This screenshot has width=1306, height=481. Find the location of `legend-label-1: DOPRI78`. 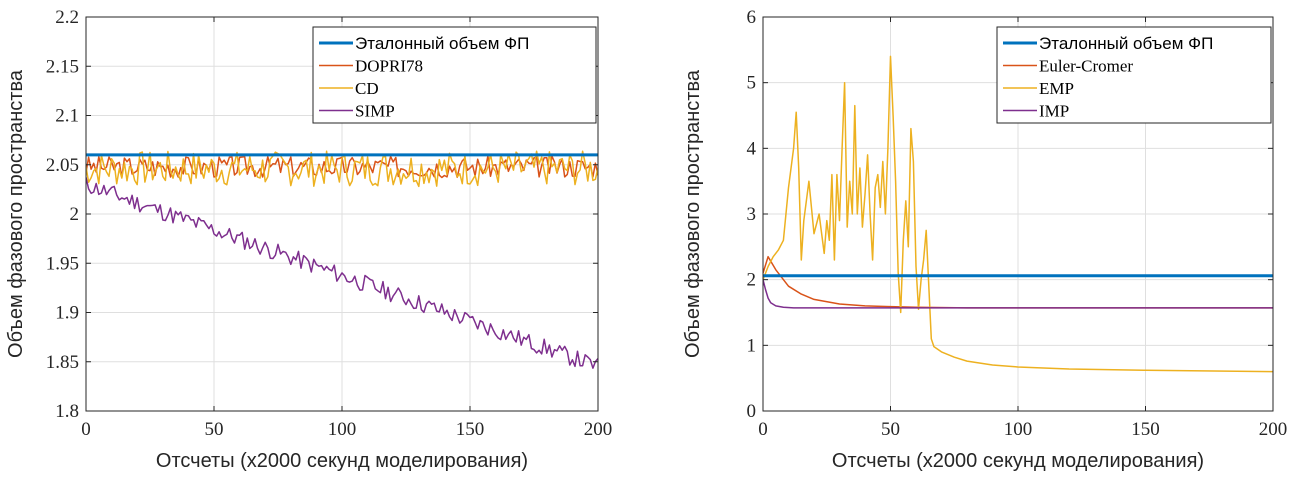

legend-label-1: DOPRI78 is located at coordinates (389, 66).